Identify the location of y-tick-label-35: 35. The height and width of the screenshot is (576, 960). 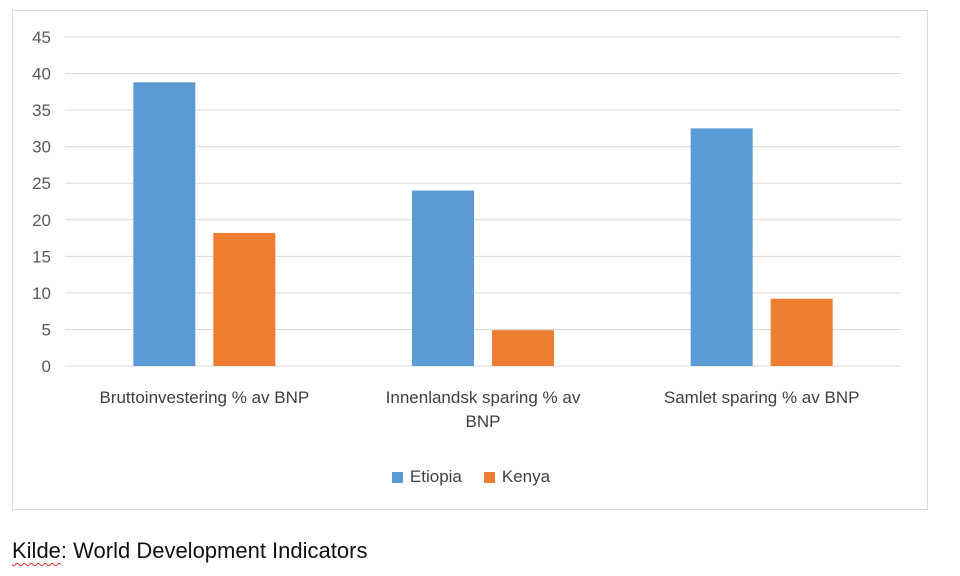
(41, 110).